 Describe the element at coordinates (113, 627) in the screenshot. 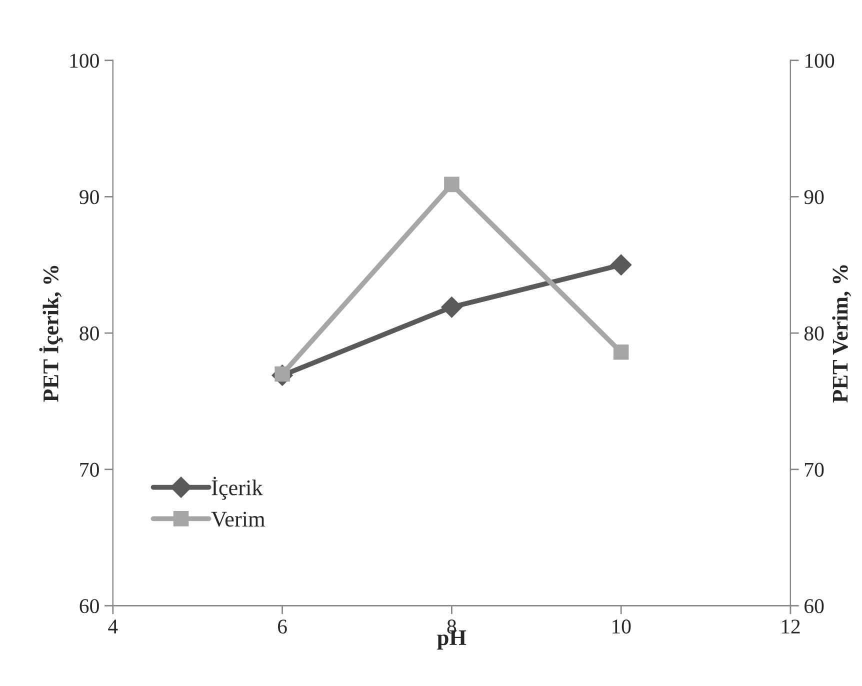

I see `x-tick-label: 4` at that location.